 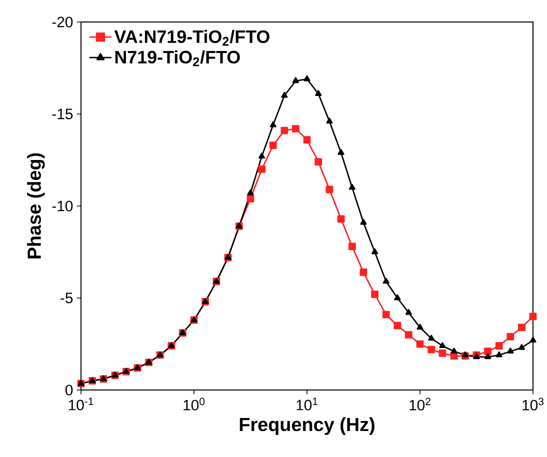 What do you see at coordinates (69, 390) in the screenshot?
I see `y-tick-label: 0` at bounding box center [69, 390].